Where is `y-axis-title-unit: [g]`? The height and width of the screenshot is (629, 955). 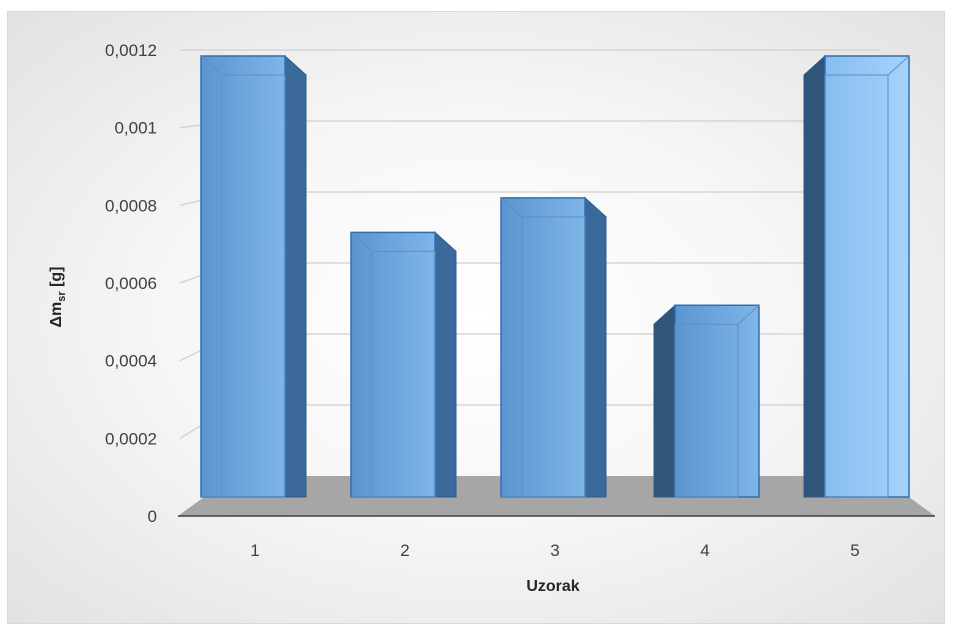 y-axis-title-unit: [g] is located at coordinates (56, 278).